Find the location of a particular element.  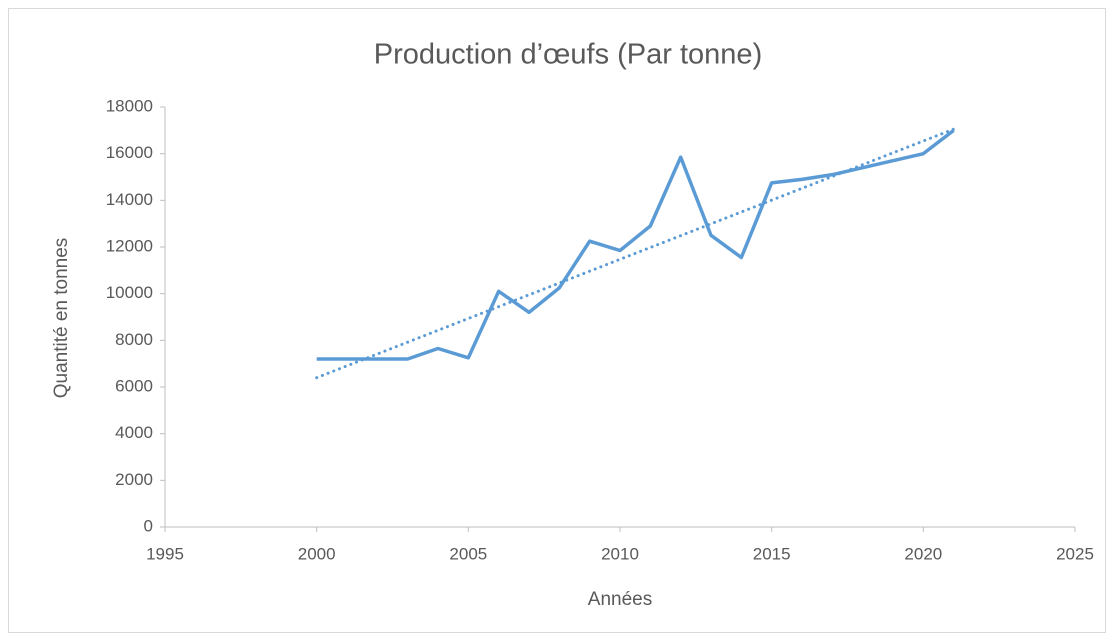

y-tick-label: 6000 is located at coordinates (134, 385).